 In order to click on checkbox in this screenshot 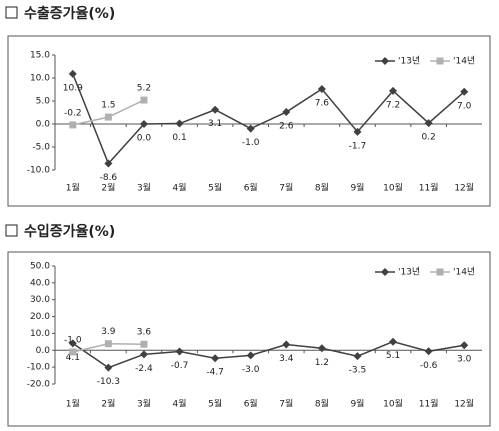, I will do `click(11, 230)`.